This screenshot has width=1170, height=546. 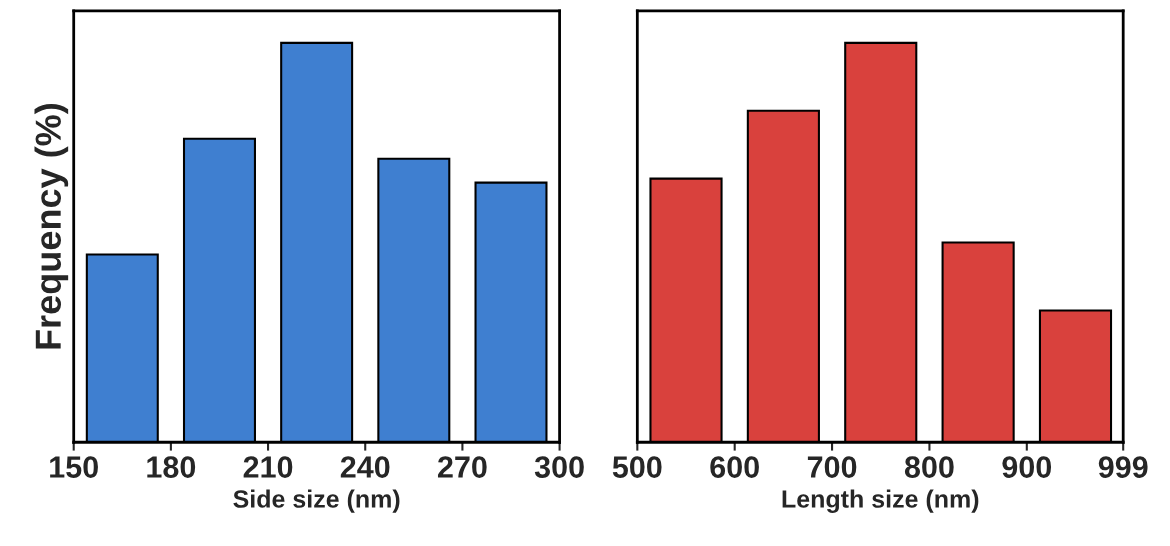 What do you see at coordinates (929, 467) in the screenshot?
I see `x-tick-label: 800` at bounding box center [929, 467].